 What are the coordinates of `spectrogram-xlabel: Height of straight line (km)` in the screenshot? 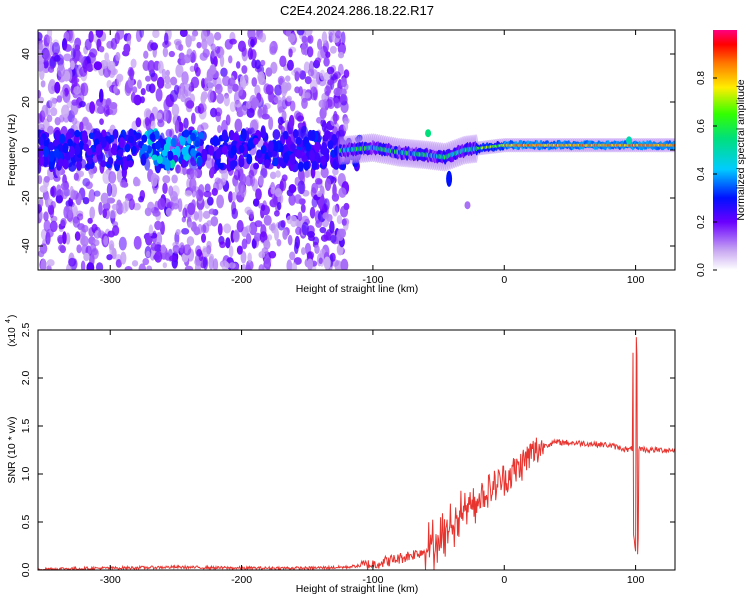 It's located at (357, 289).